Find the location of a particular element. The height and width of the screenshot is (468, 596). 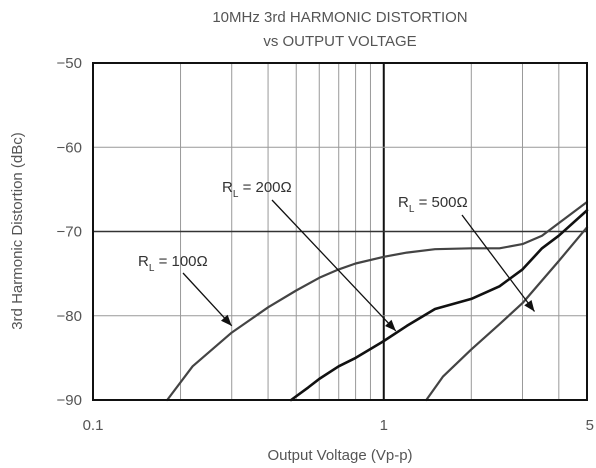

y-axis-label: 3rd Harmonic Distortion (dBc) is located at coordinates (17, 231).